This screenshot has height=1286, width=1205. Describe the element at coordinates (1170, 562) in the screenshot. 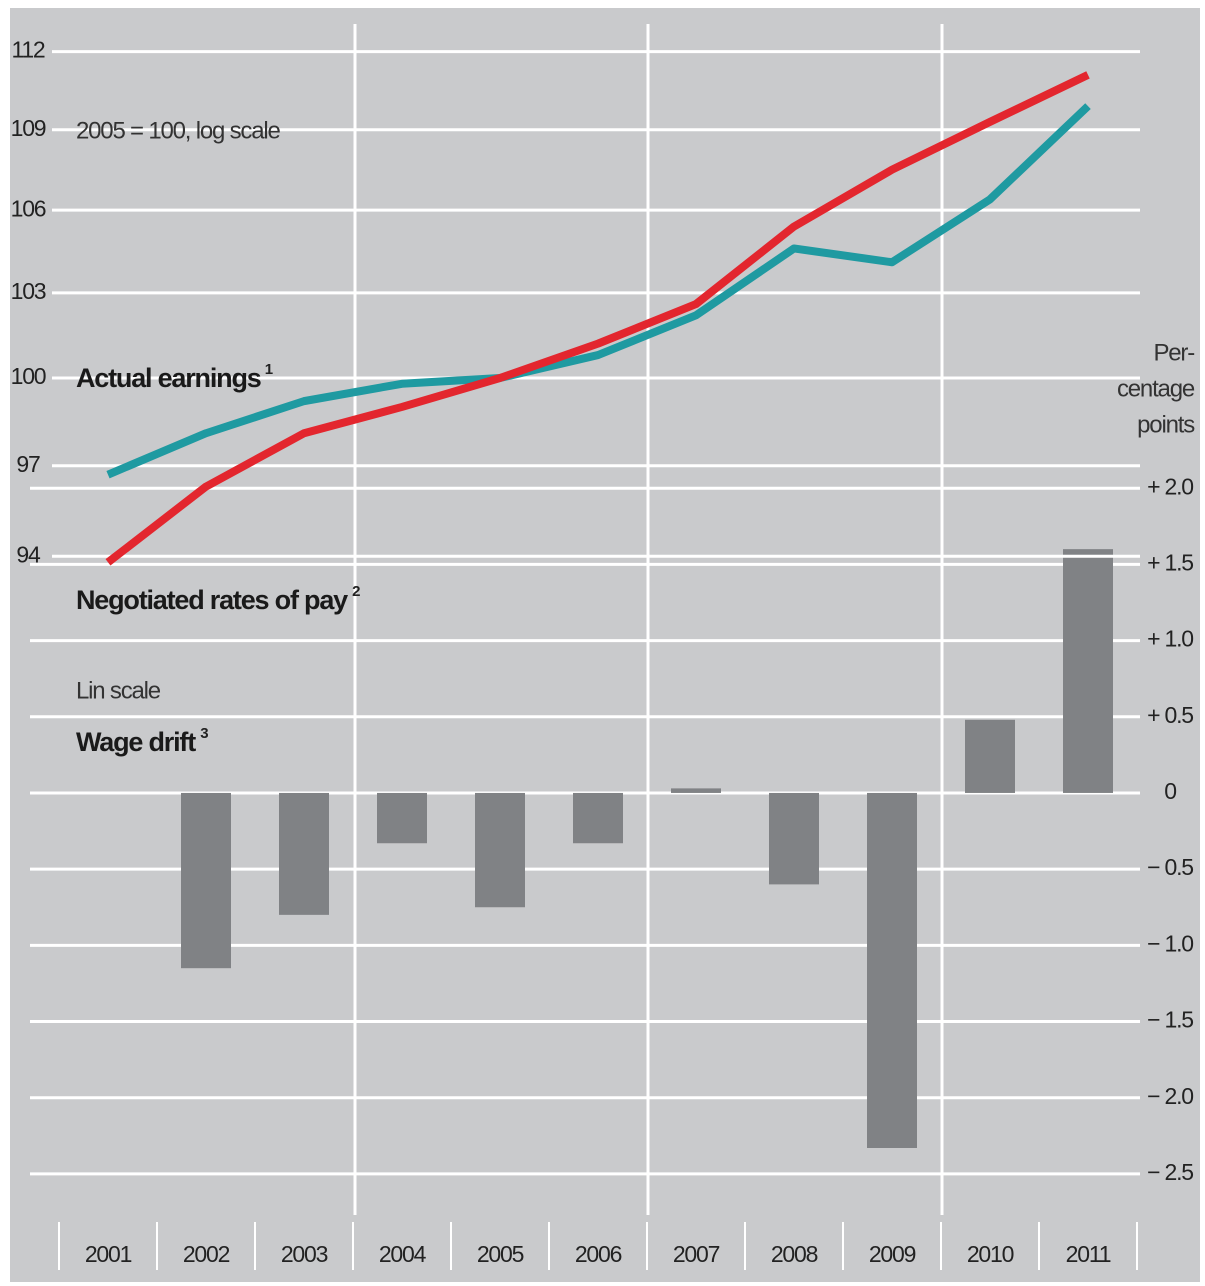

I see `y2-tick-label: + 1.5` at that location.